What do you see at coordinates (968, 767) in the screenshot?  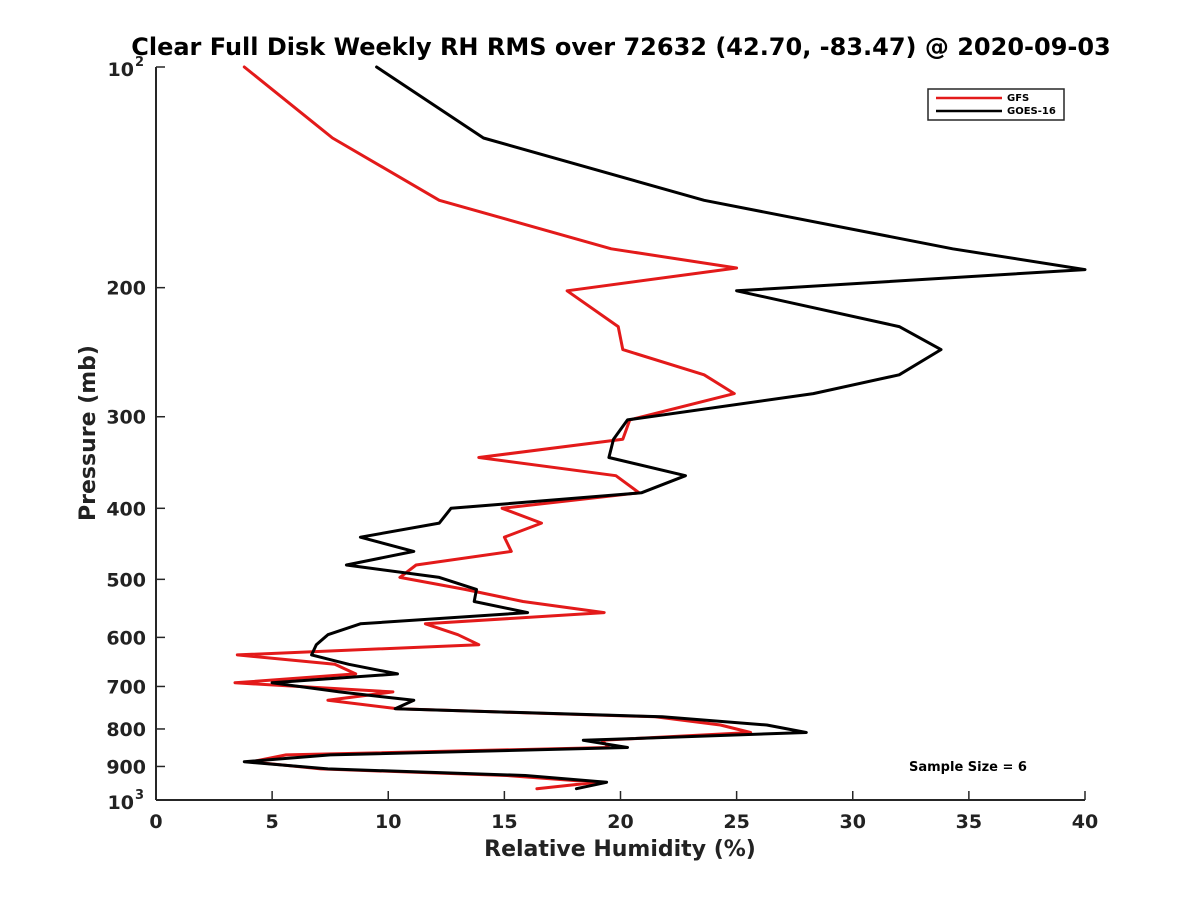 I see `sample-size-annotation: Sample Size = 6` at bounding box center [968, 767].